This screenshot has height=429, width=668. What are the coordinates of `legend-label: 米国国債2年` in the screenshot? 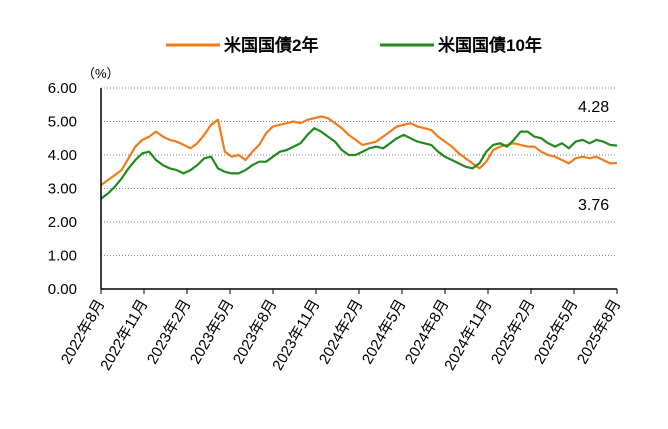 It's located at (271, 45).